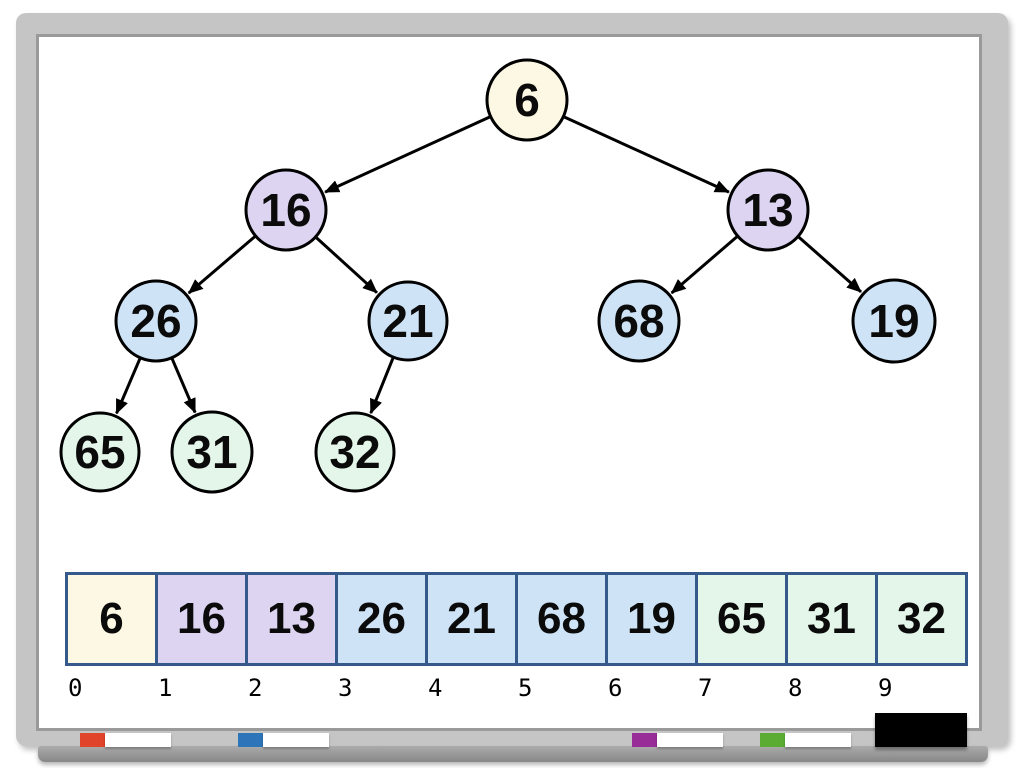  I want to click on marker-tray, so click(513, 754).